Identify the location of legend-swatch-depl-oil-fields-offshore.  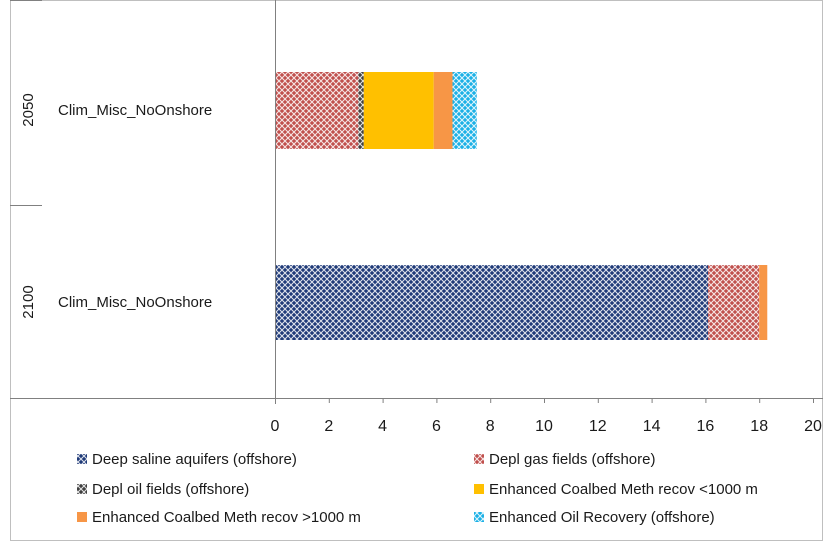
(82, 489).